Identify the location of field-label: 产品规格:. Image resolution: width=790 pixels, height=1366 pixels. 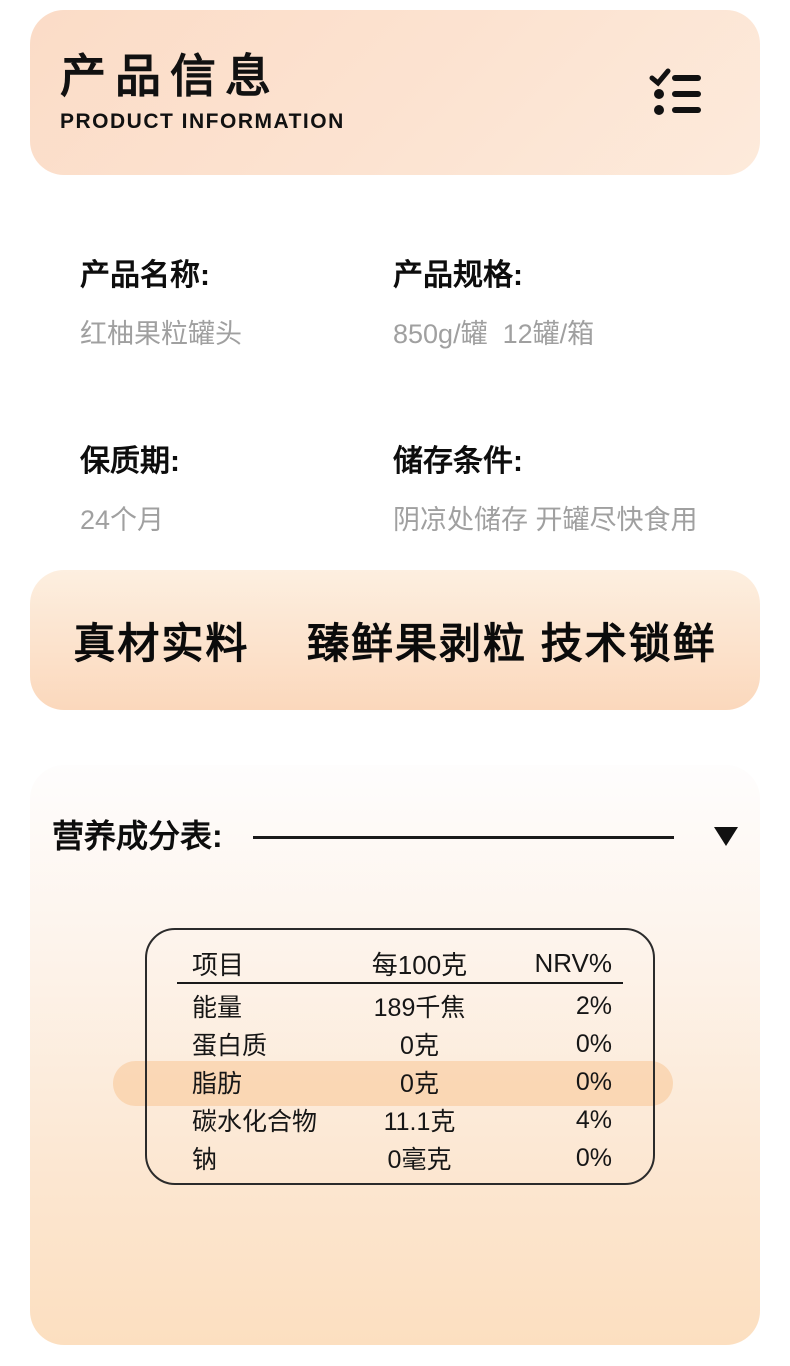
(458, 275).